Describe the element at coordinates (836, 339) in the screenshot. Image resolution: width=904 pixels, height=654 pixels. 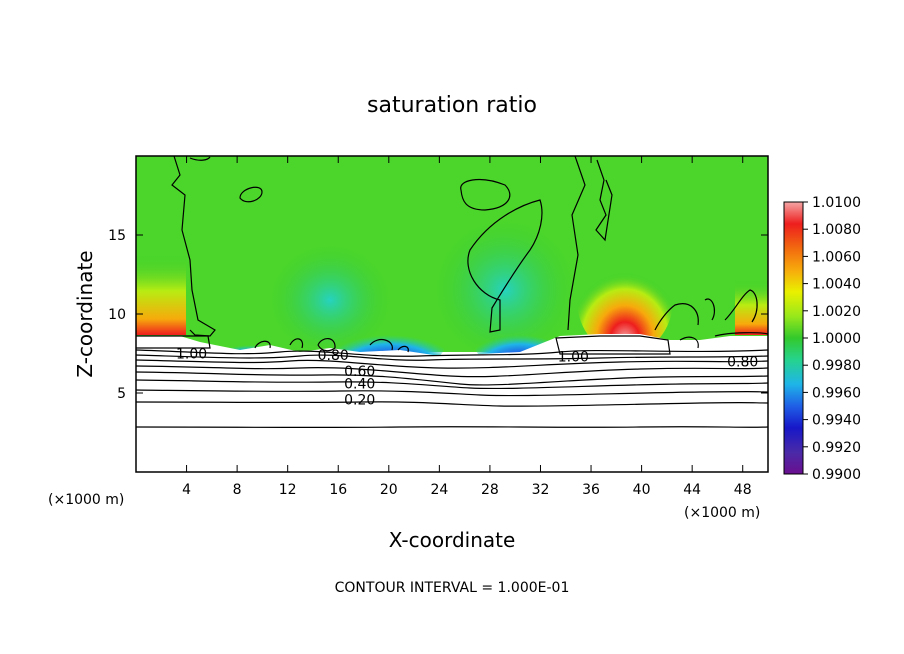
I see `colorbar-tick-label: 1.0000` at that location.